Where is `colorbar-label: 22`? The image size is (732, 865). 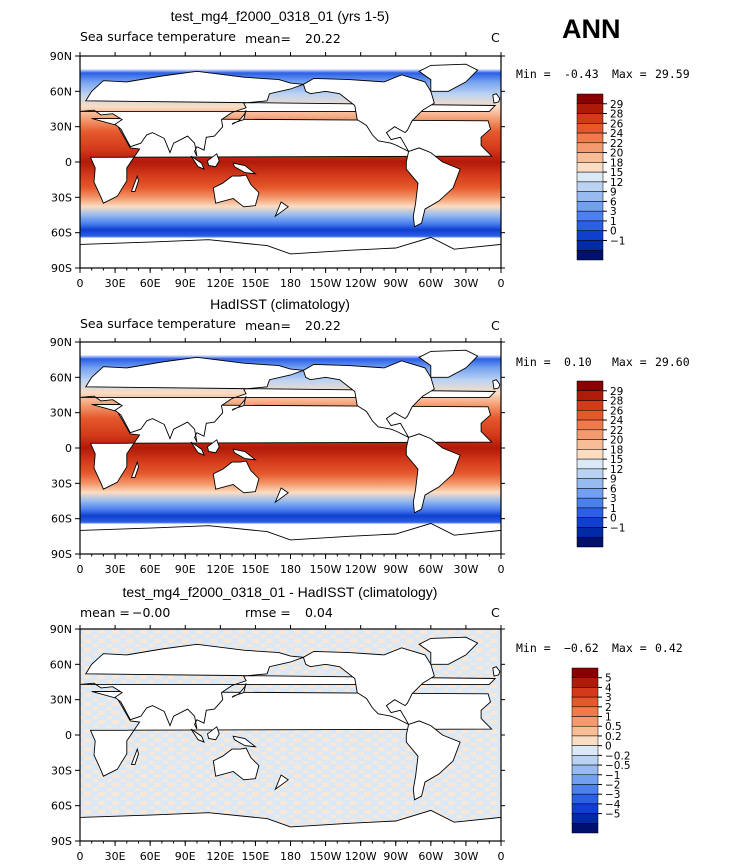 colorbar-label: 22 is located at coordinates (616, 431).